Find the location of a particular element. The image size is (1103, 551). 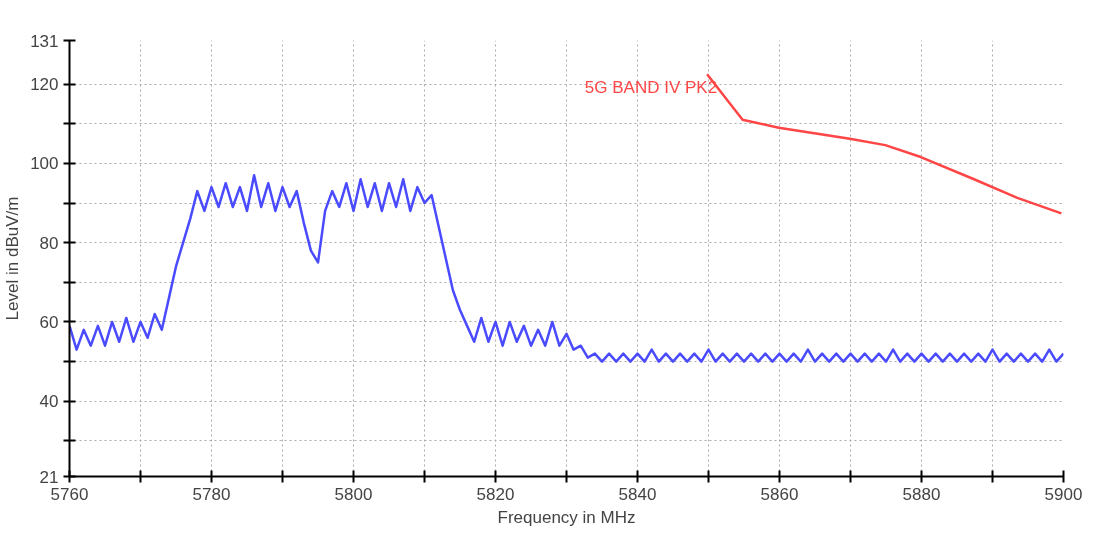

x-tick-label: 5760 is located at coordinates (69, 494).